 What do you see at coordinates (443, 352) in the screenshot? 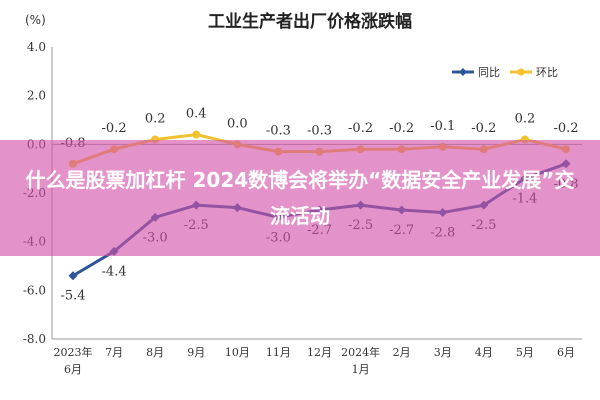
I see `x-tick-label: 3月` at bounding box center [443, 352].